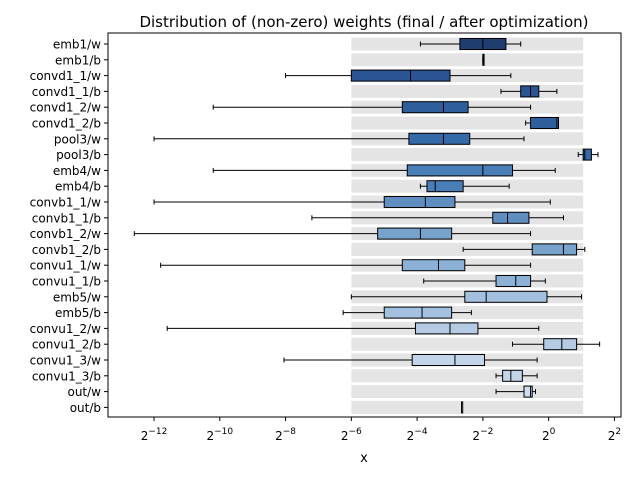  Describe the element at coordinates (66, 92) in the screenshot. I see `y-tick-label: convd1_1/b` at that location.